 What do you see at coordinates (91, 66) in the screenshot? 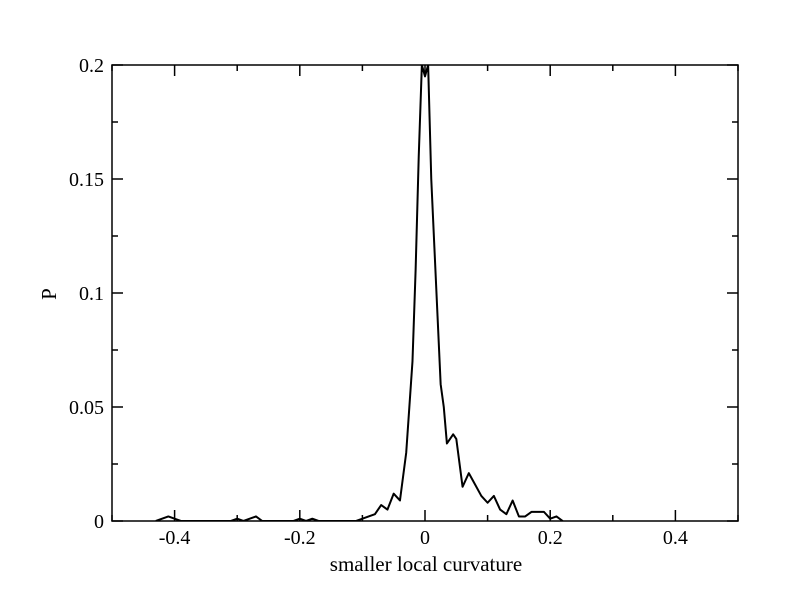
I see `y-tick-label: 0.2` at bounding box center [91, 66].